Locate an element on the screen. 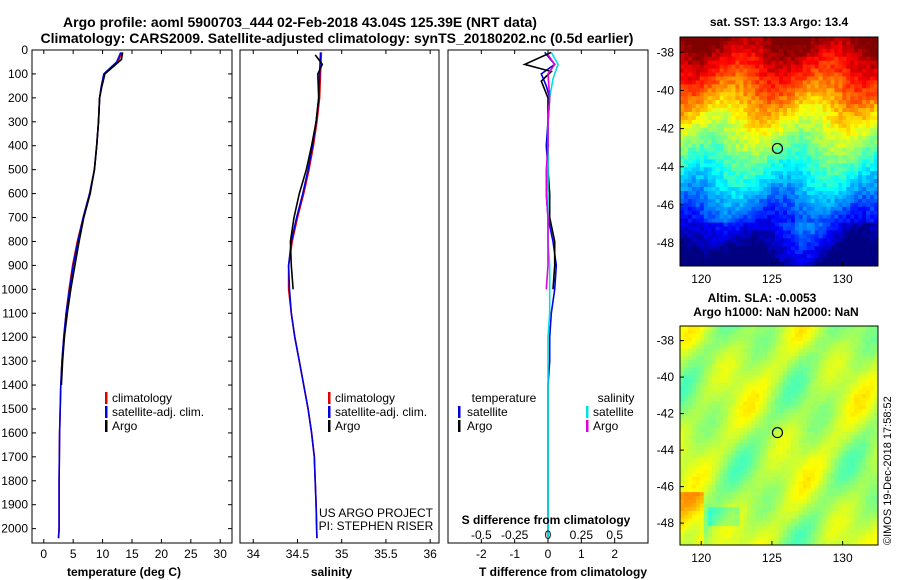 The height and width of the screenshot is (580, 900). legend-entry: Argo is located at coordinates (125, 426).